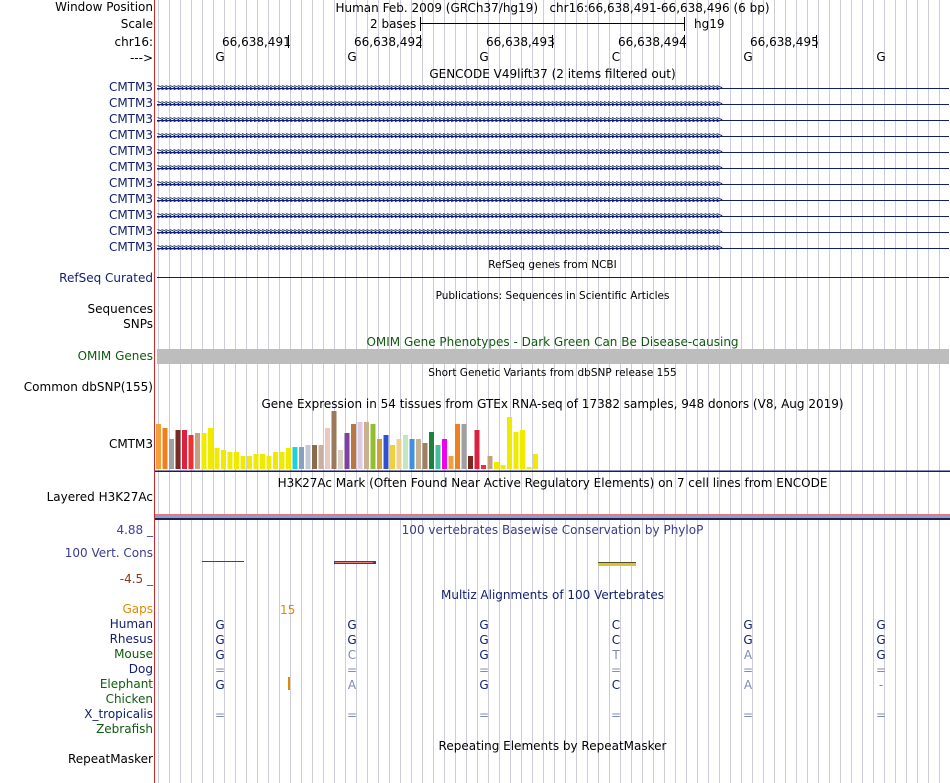 This screenshot has height=783, width=950. What do you see at coordinates (137, 609) in the screenshot?
I see `gaps-label: Gaps` at bounding box center [137, 609].